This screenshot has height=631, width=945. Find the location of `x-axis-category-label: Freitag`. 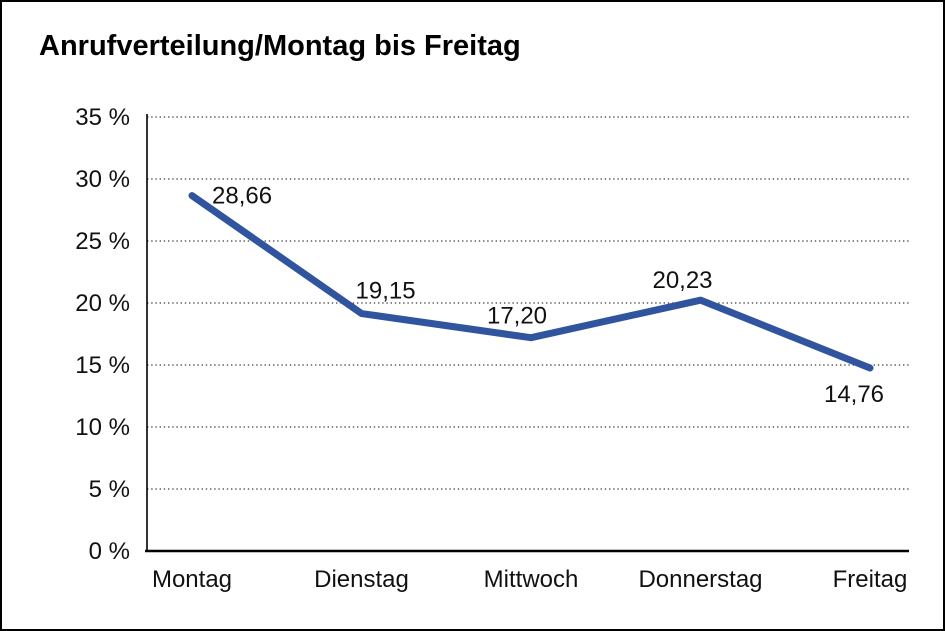

x-axis-category-label: Freitag is located at coordinates (870, 579).